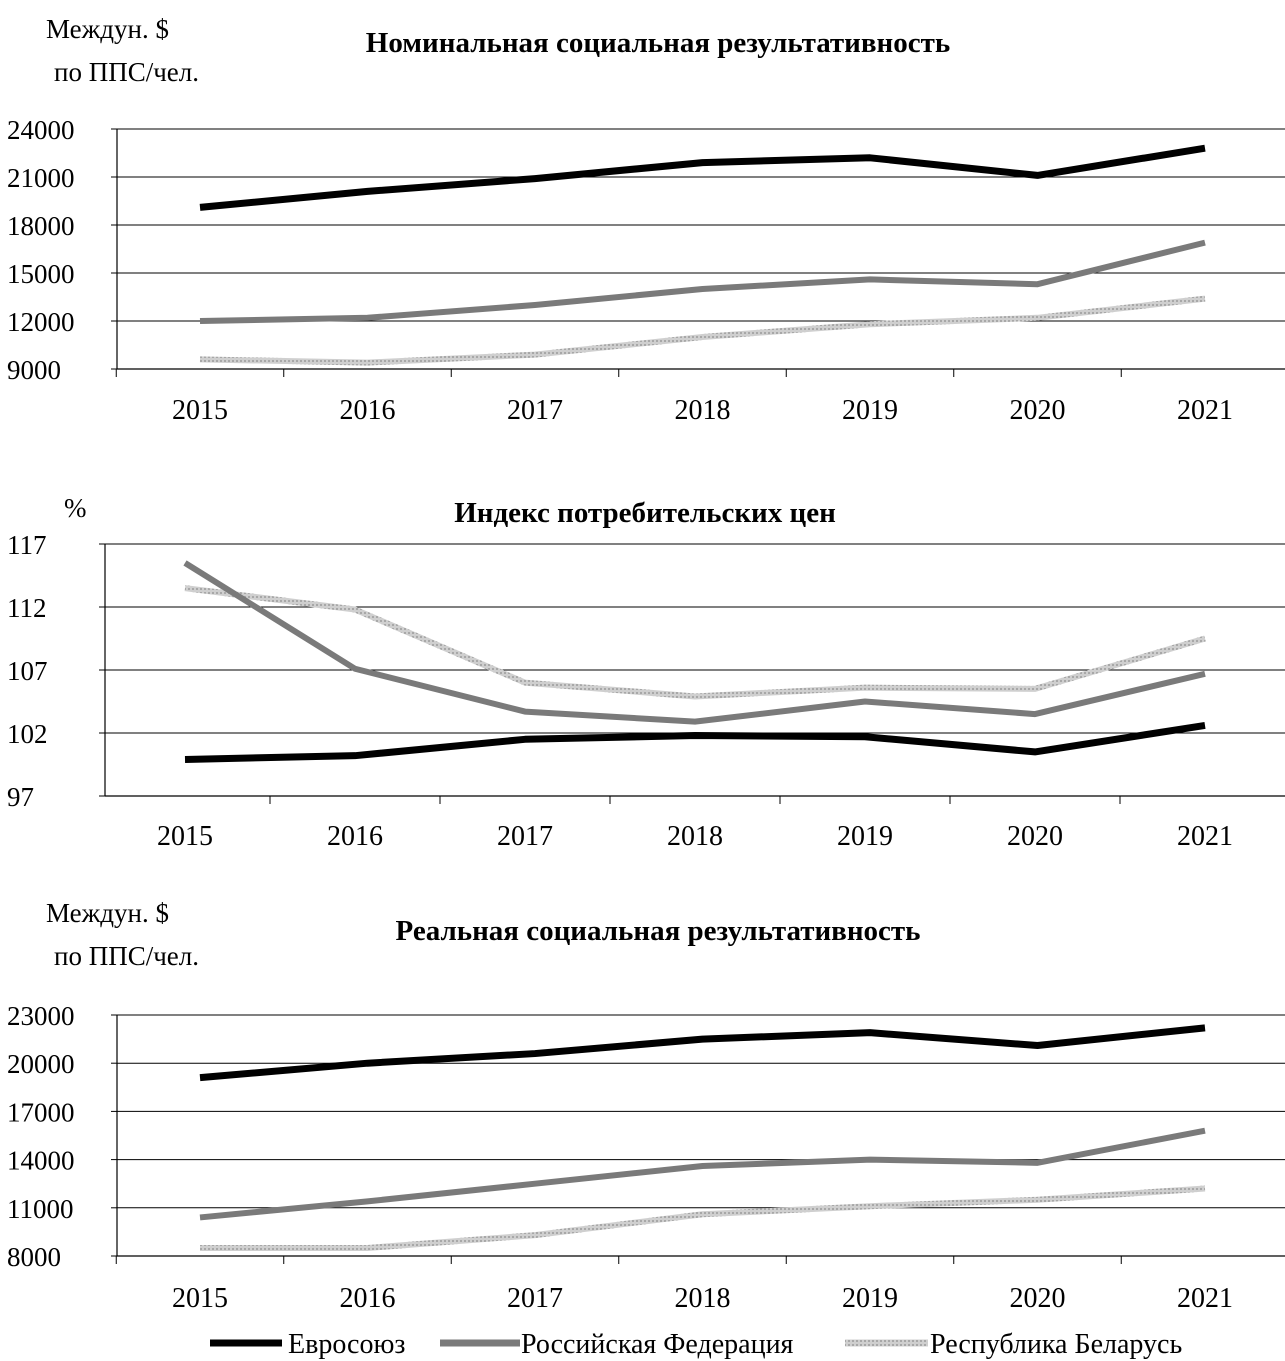 This screenshot has height=1361, width=1285. Describe the element at coordinates (27, 608) in the screenshot. I see `y-tick-label: 112` at that location.